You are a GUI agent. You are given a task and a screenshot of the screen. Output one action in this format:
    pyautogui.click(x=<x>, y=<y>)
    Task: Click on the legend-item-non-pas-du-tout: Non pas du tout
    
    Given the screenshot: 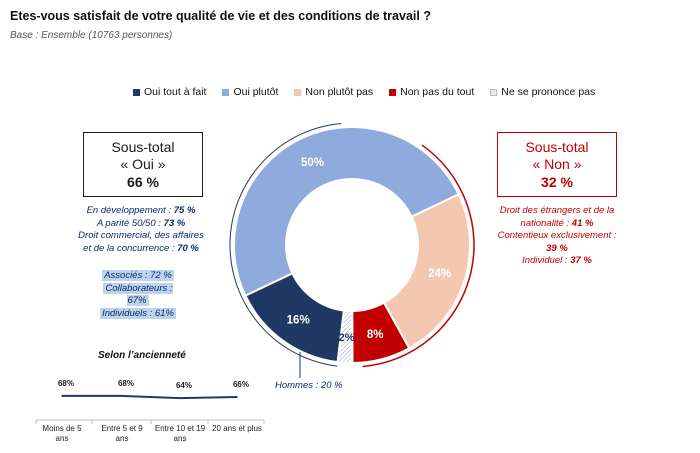 What is the action you would take?
    pyautogui.click(x=431, y=92)
    